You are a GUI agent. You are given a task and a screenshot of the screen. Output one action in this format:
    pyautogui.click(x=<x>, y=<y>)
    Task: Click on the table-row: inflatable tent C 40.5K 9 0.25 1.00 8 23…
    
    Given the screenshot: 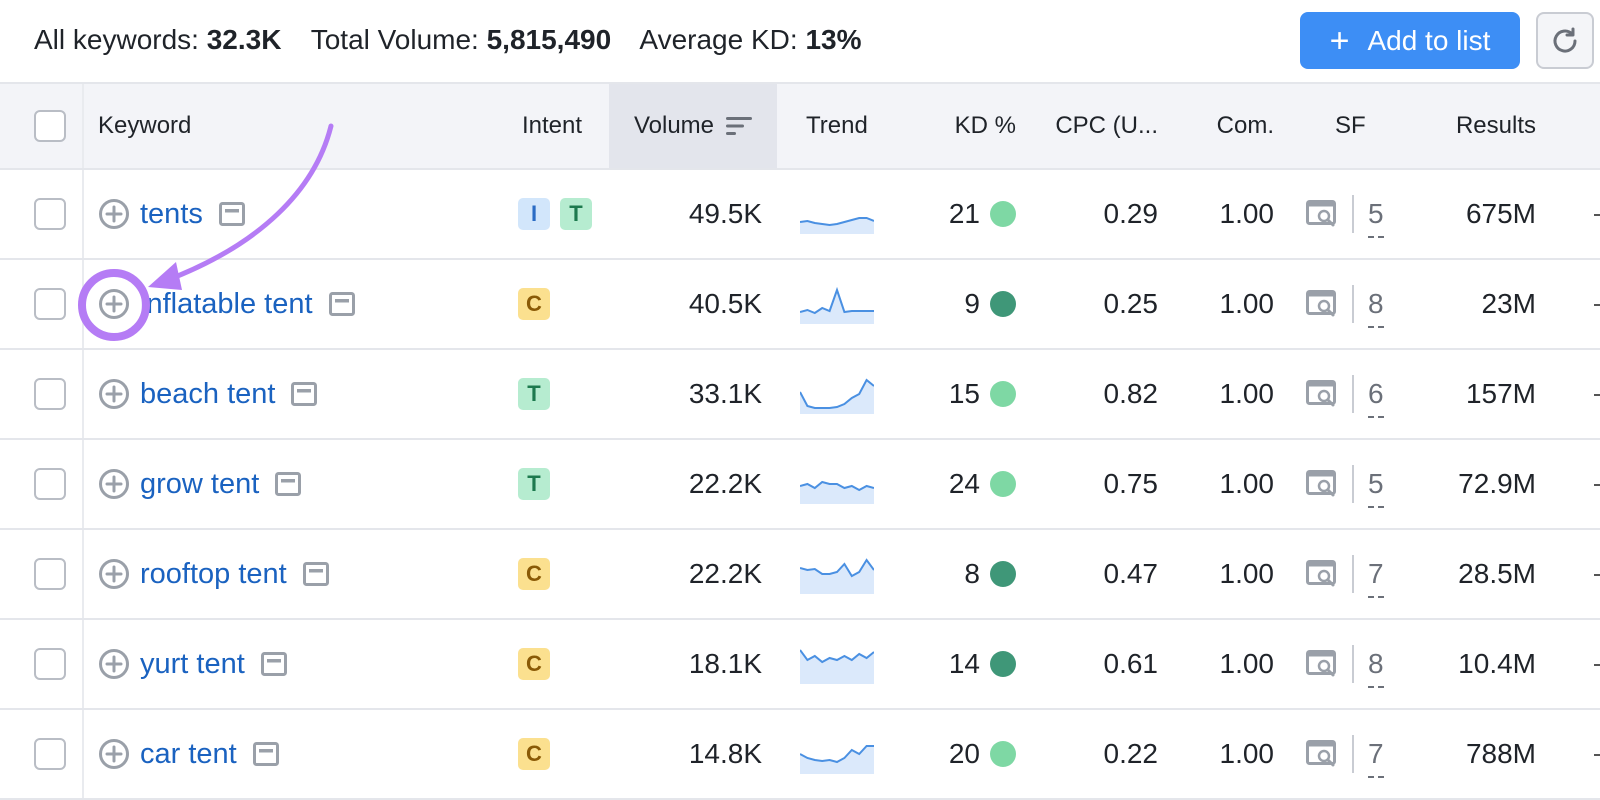 What is the action you would take?
    pyautogui.click(x=800, y=305)
    